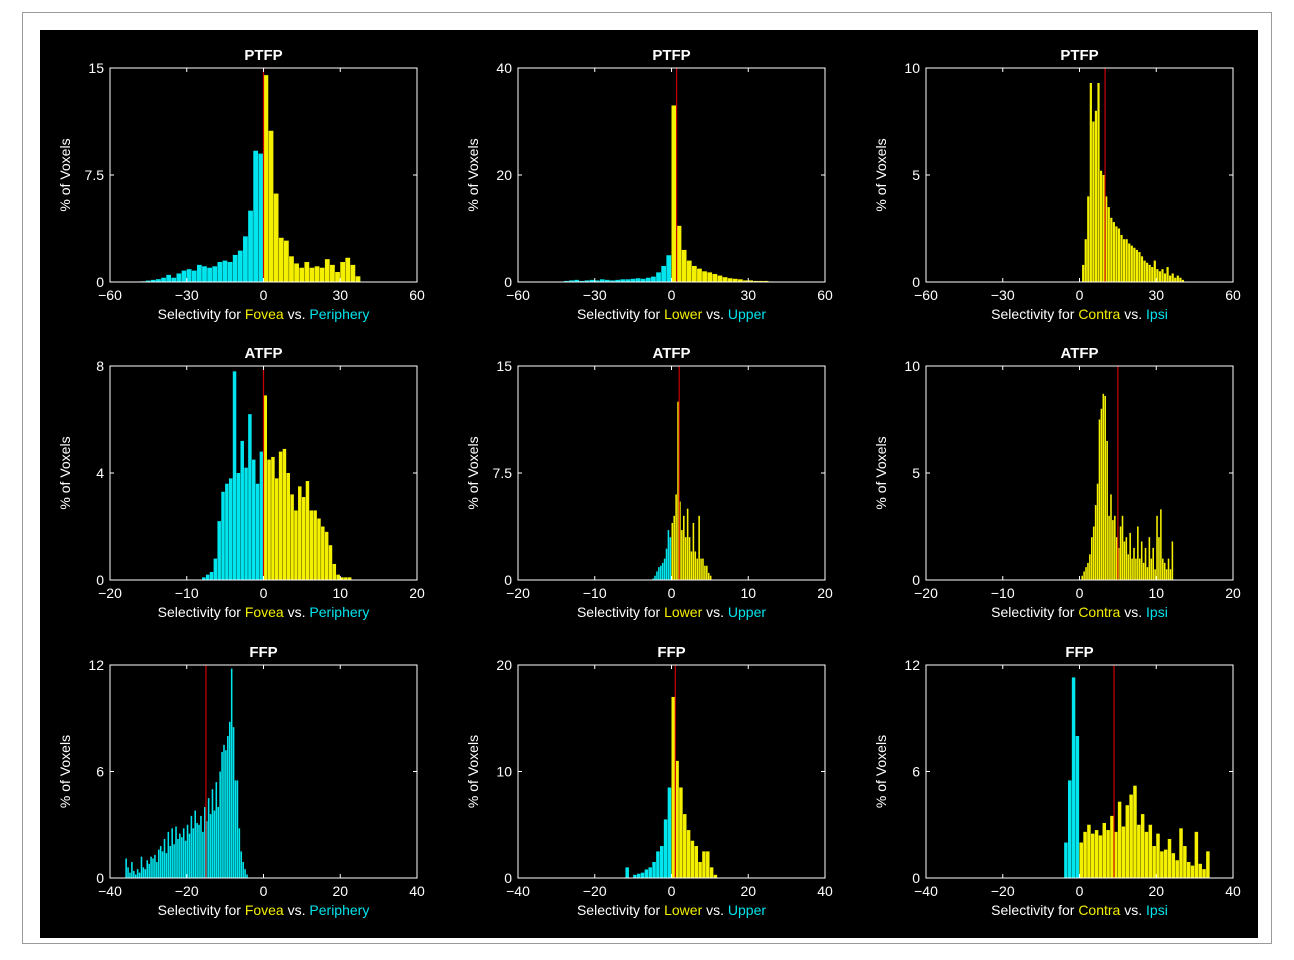 The image size is (1294, 960). What do you see at coordinates (671, 353) in the screenshot?
I see `plot-5-title: ATFP` at bounding box center [671, 353].